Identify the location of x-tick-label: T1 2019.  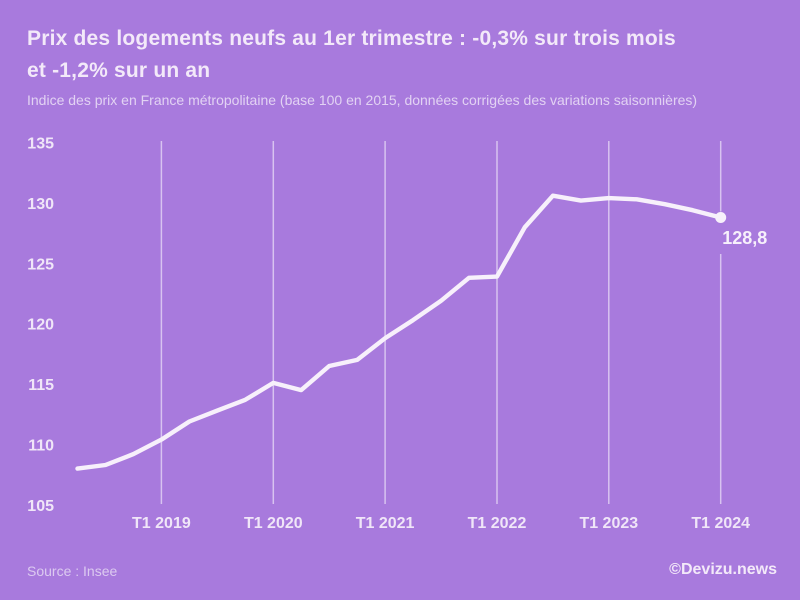
(161, 523).